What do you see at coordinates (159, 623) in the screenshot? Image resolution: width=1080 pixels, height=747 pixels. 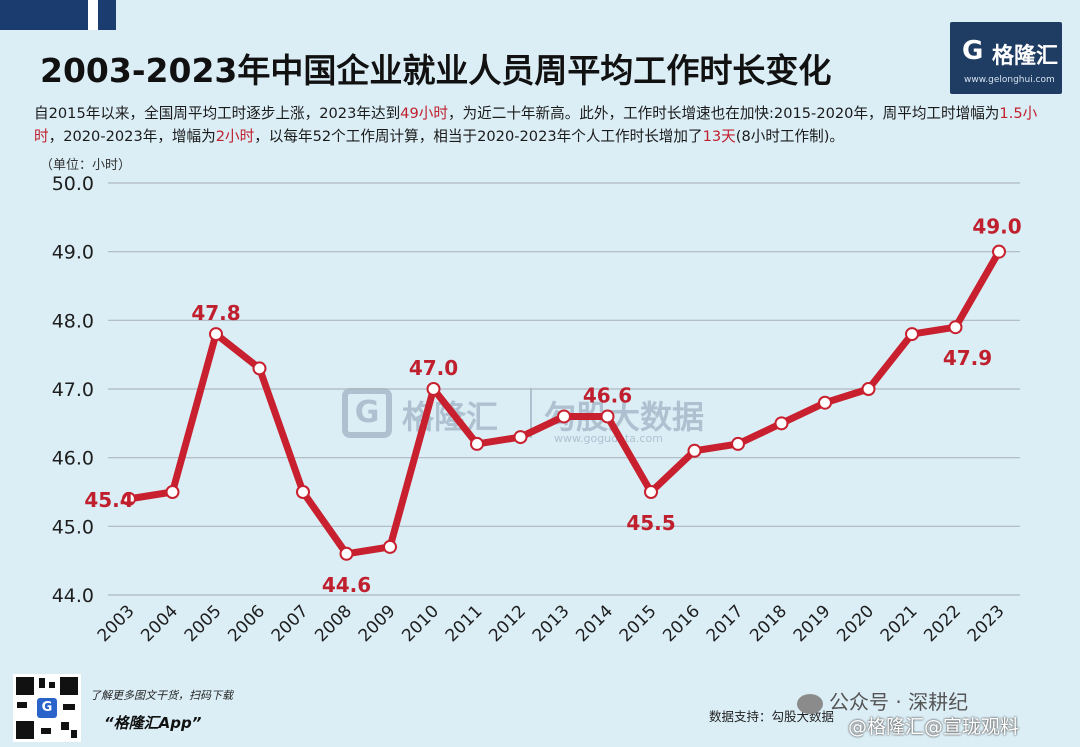 I see `x-tick-label: 2004` at bounding box center [159, 623].